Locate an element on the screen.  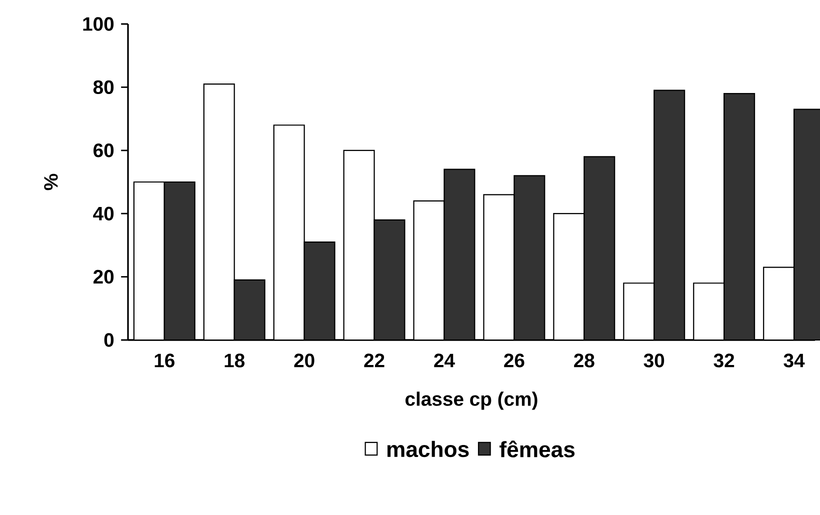
x-tick-label: 16 is located at coordinates (164, 361).